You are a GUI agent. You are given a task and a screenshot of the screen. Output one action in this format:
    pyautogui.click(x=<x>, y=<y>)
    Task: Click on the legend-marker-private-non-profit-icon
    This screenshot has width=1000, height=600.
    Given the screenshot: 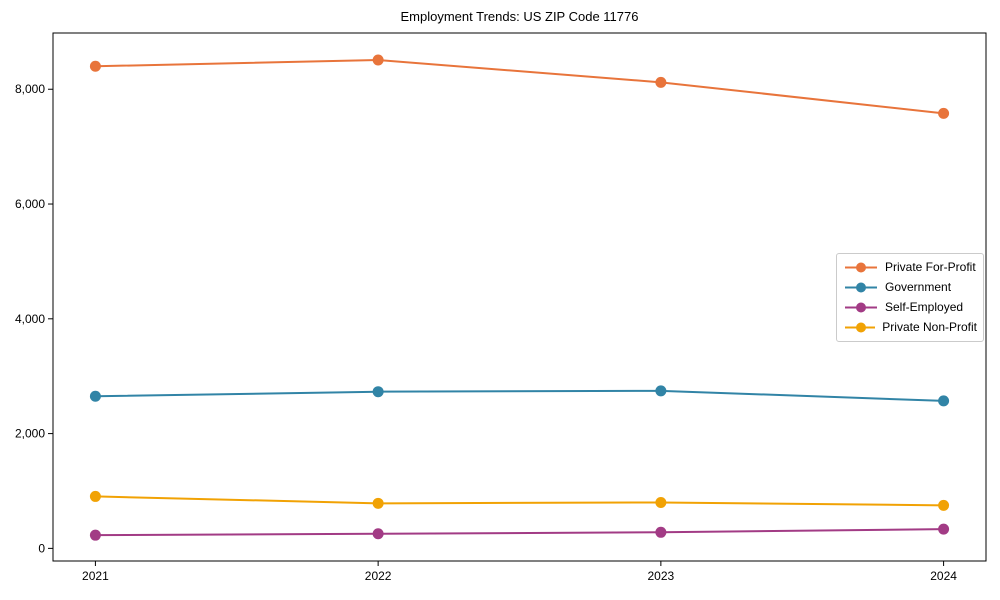 What is the action you would take?
    pyautogui.click(x=860, y=327)
    